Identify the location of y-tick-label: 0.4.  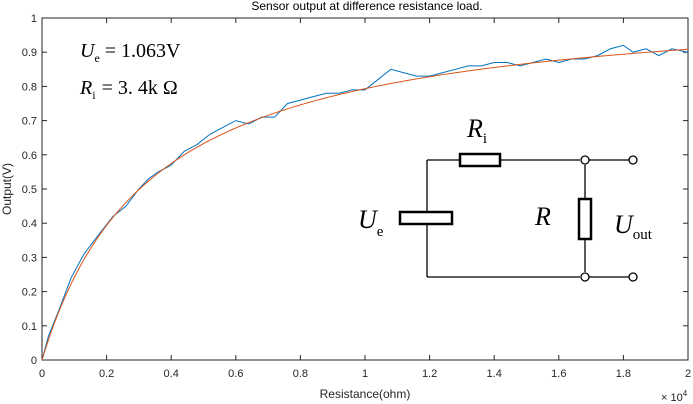
(29, 224).